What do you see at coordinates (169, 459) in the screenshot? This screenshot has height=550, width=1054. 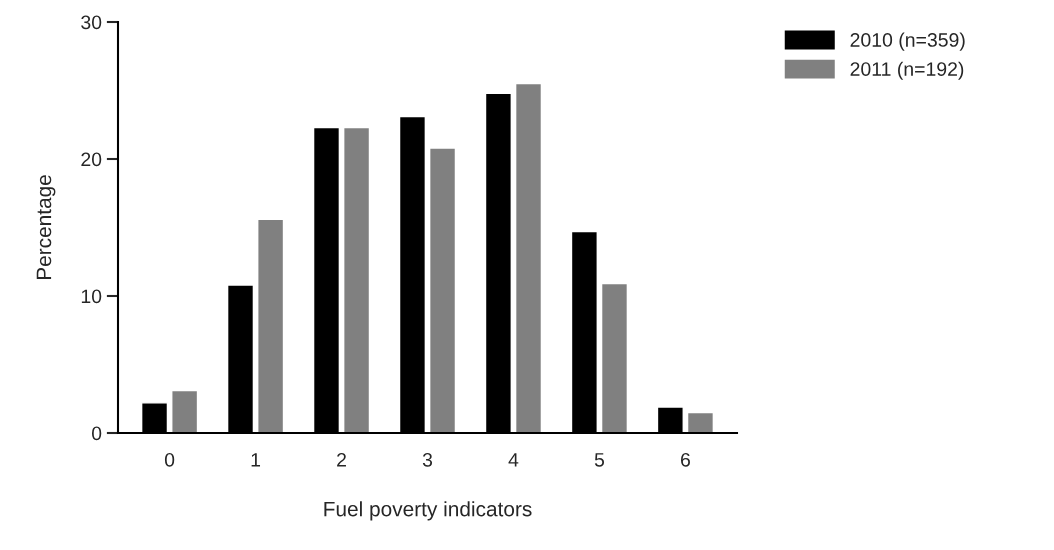 I see `x-tick-label: 0` at bounding box center [169, 459].